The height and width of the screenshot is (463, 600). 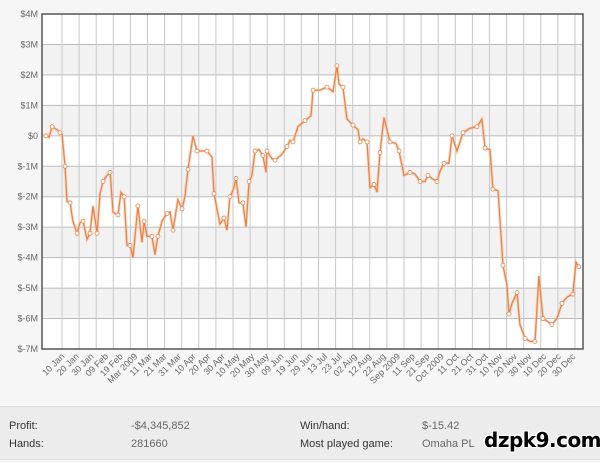 What do you see at coordinates (346, 444) in the screenshot?
I see `game-label: Most played game:` at bounding box center [346, 444].